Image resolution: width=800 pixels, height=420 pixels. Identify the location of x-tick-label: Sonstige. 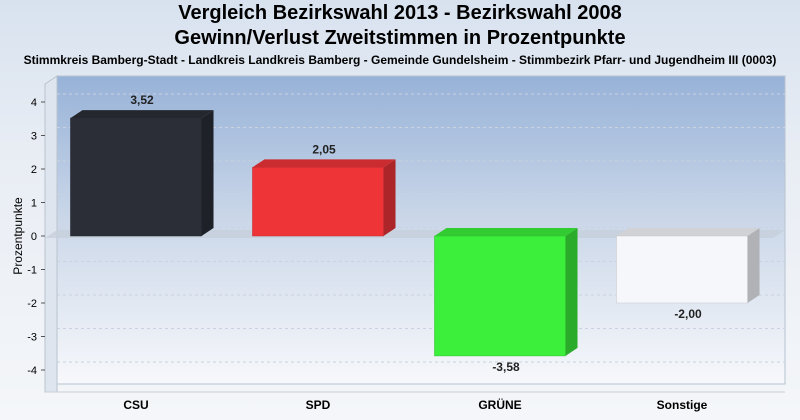
(682, 405).